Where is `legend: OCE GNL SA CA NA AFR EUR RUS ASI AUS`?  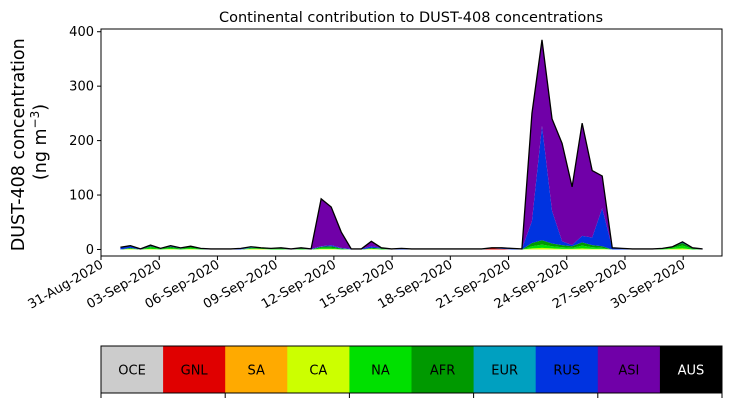 legend: OCE GNL SA CA NA AFR EUR RUS ASI AUS is located at coordinates (411, 371).